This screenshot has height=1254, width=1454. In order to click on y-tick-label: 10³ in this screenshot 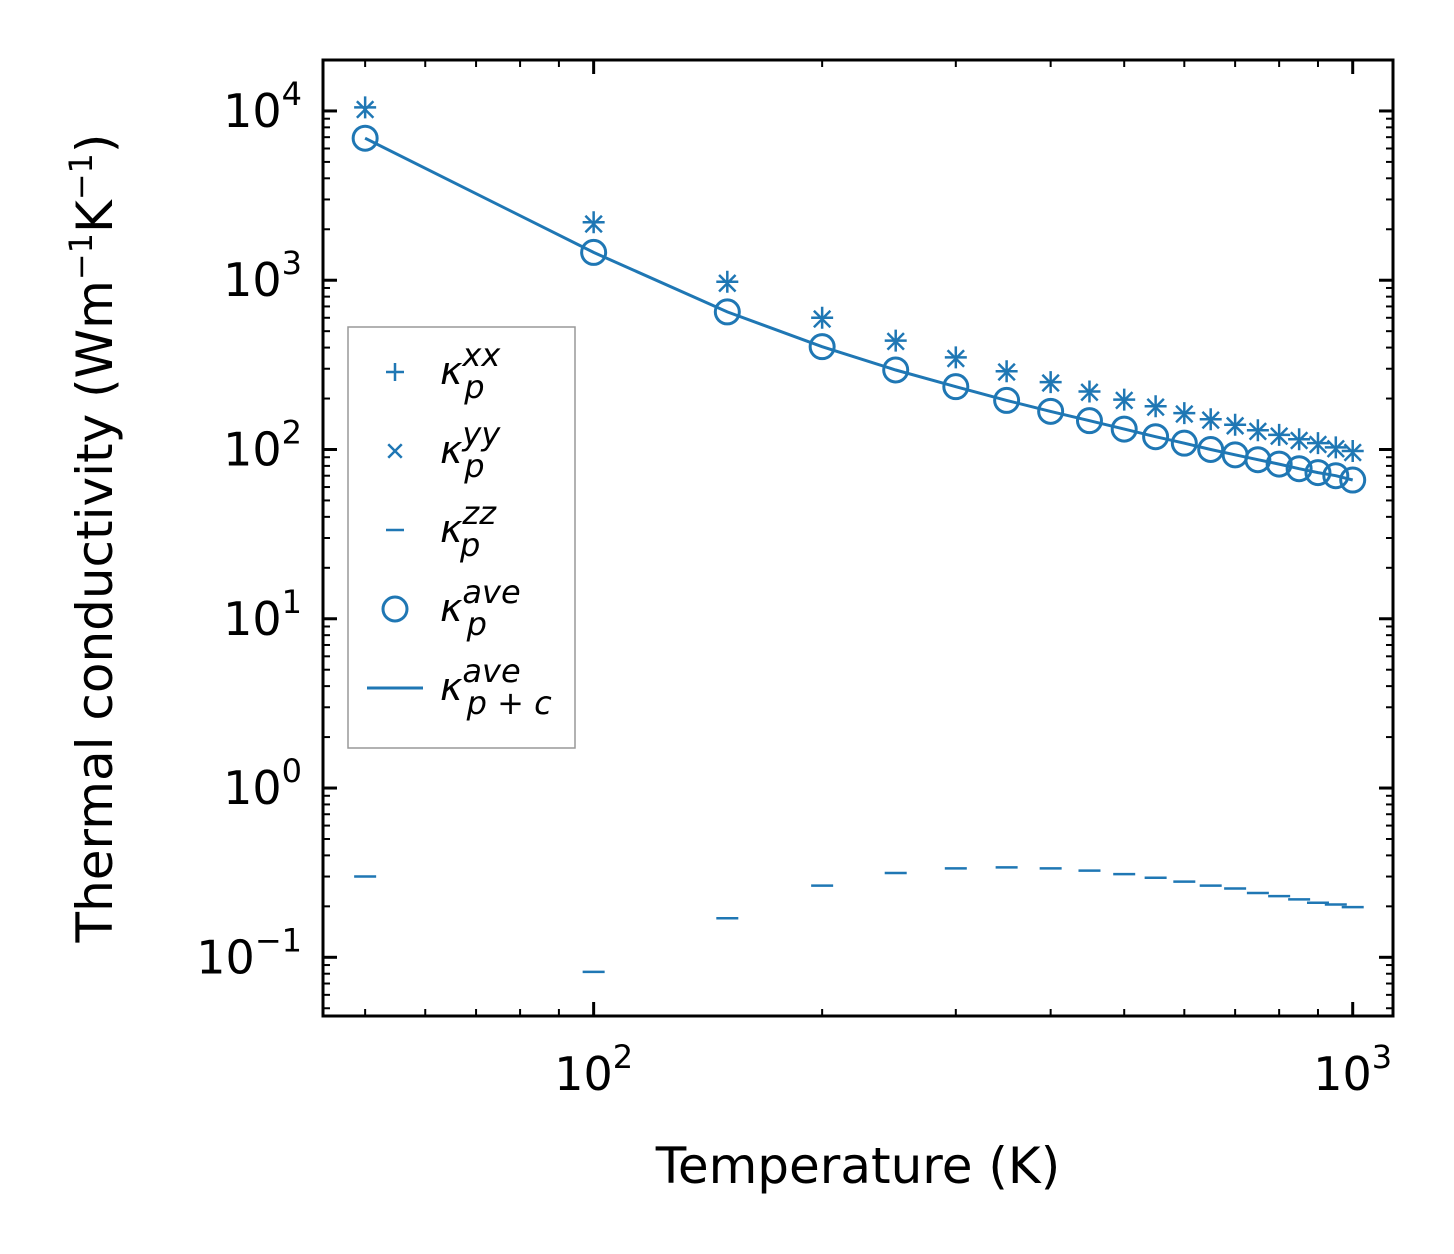, I will do `click(262, 275)`.